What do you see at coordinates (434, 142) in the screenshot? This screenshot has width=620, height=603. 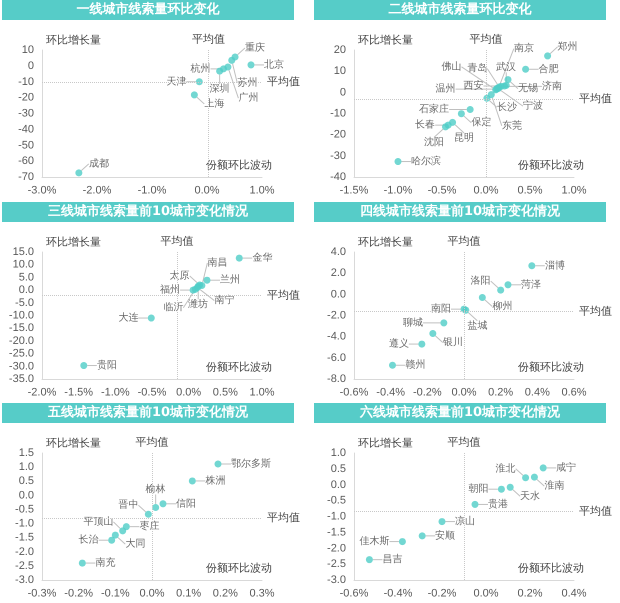 I see `annotation: 沈阳` at bounding box center [434, 142].